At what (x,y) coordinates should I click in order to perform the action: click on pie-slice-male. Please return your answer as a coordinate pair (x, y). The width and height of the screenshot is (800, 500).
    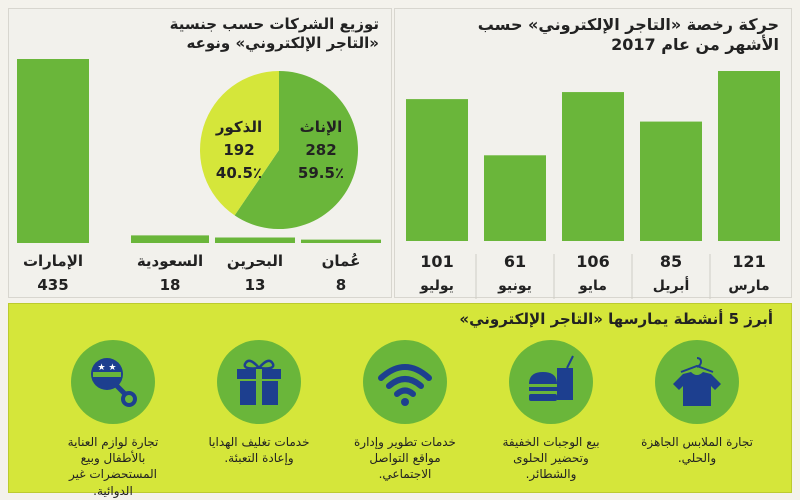
    Looking at the image, I should click on (239, 143).